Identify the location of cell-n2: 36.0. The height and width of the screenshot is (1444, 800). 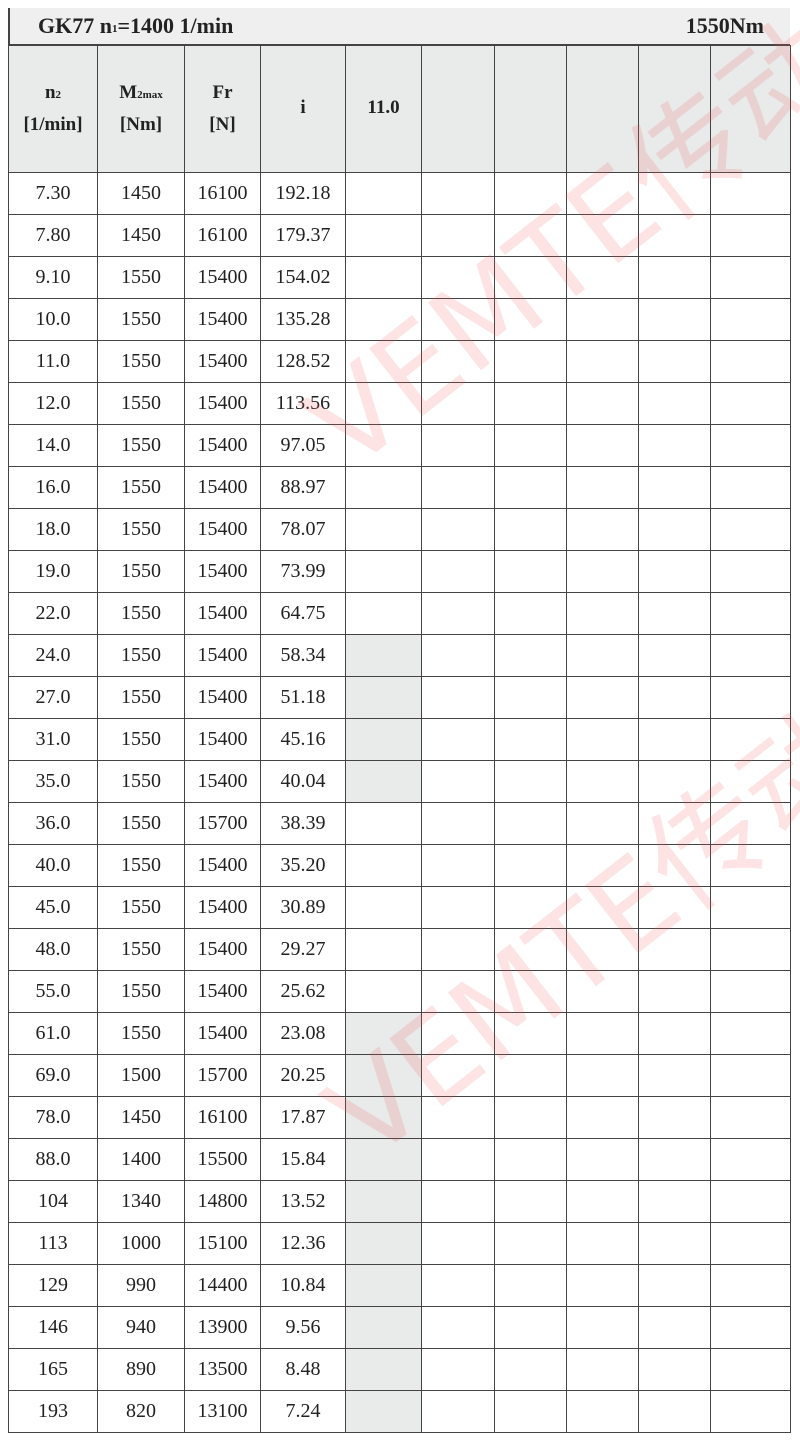
(53, 823).